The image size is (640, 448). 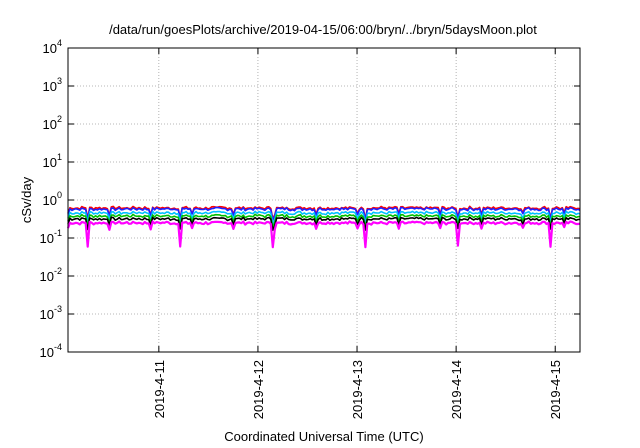 I want to click on series-layer, so click(x=323, y=227).